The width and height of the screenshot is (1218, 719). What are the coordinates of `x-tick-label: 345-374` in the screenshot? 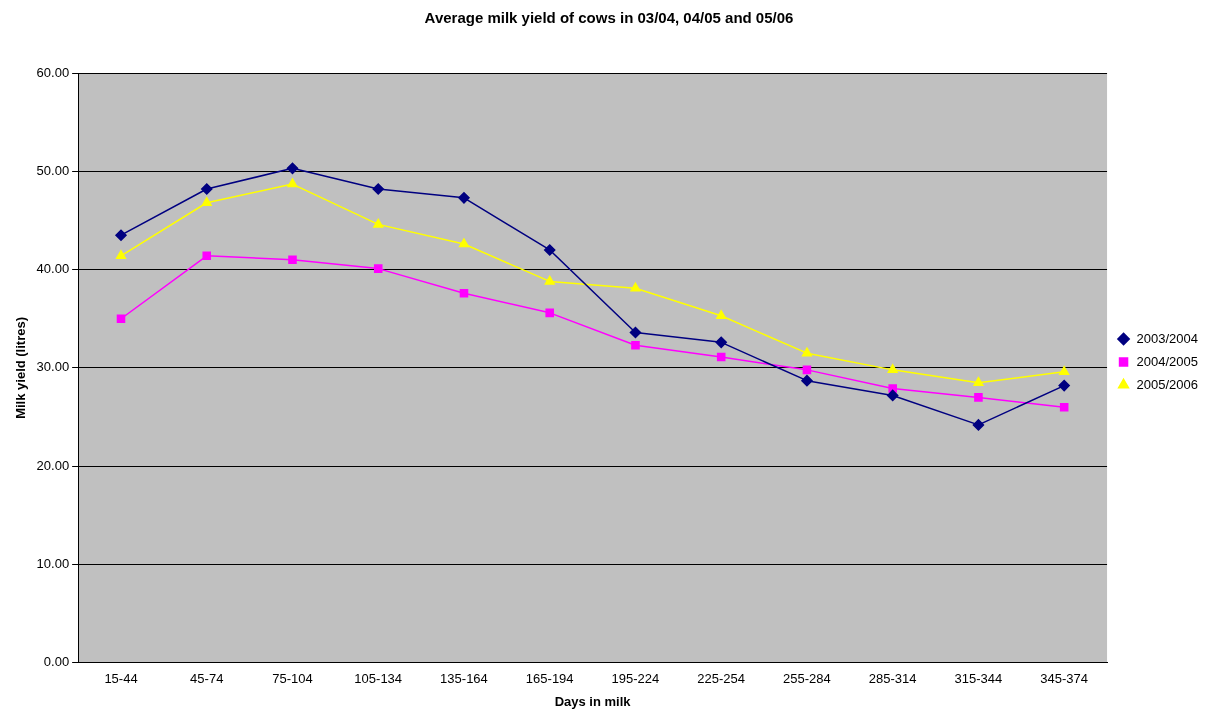 It's located at (1064, 679).